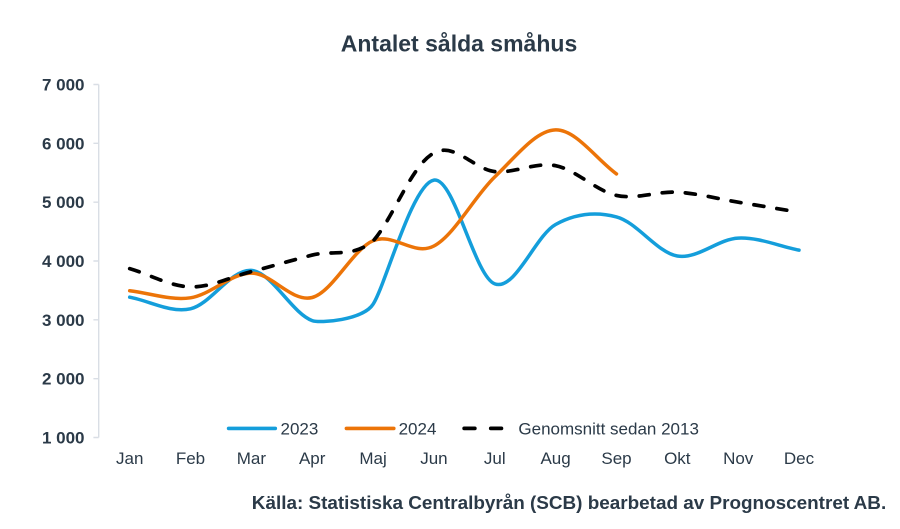 This screenshot has height=529, width=900. Describe the element at coordinates (63, 202) in the screenshot. I see `svg-text: 5 000` at that location.